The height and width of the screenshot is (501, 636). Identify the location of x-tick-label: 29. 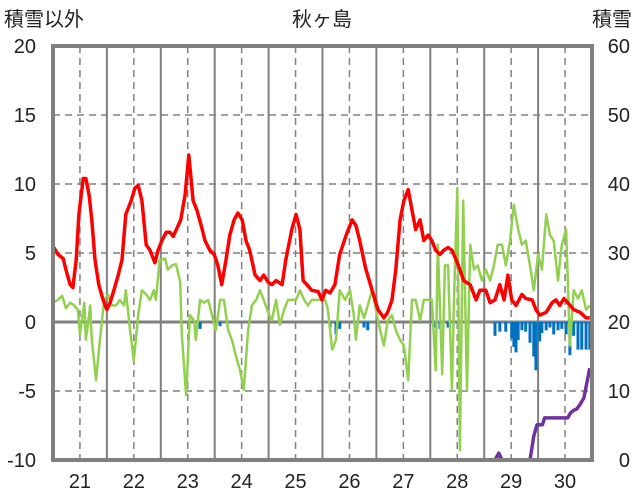
(511, 482).